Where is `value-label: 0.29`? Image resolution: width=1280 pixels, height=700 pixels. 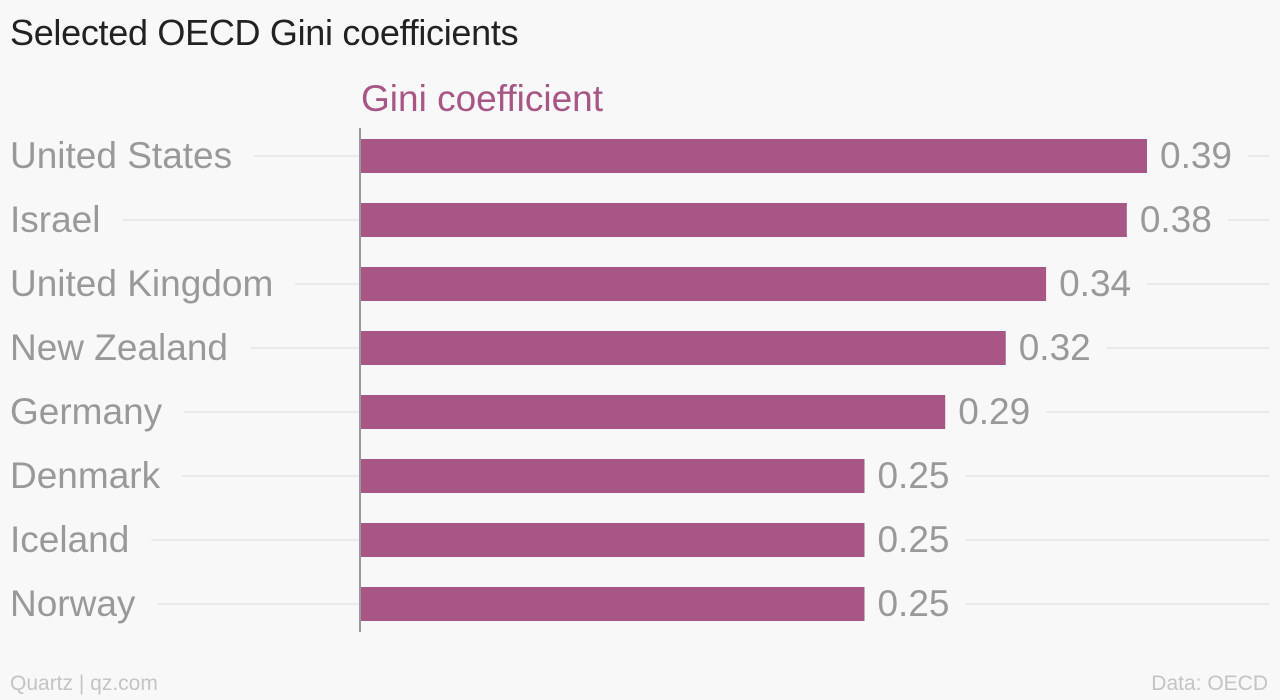 value-label: 0.29 is located at coordinates (994, 411).